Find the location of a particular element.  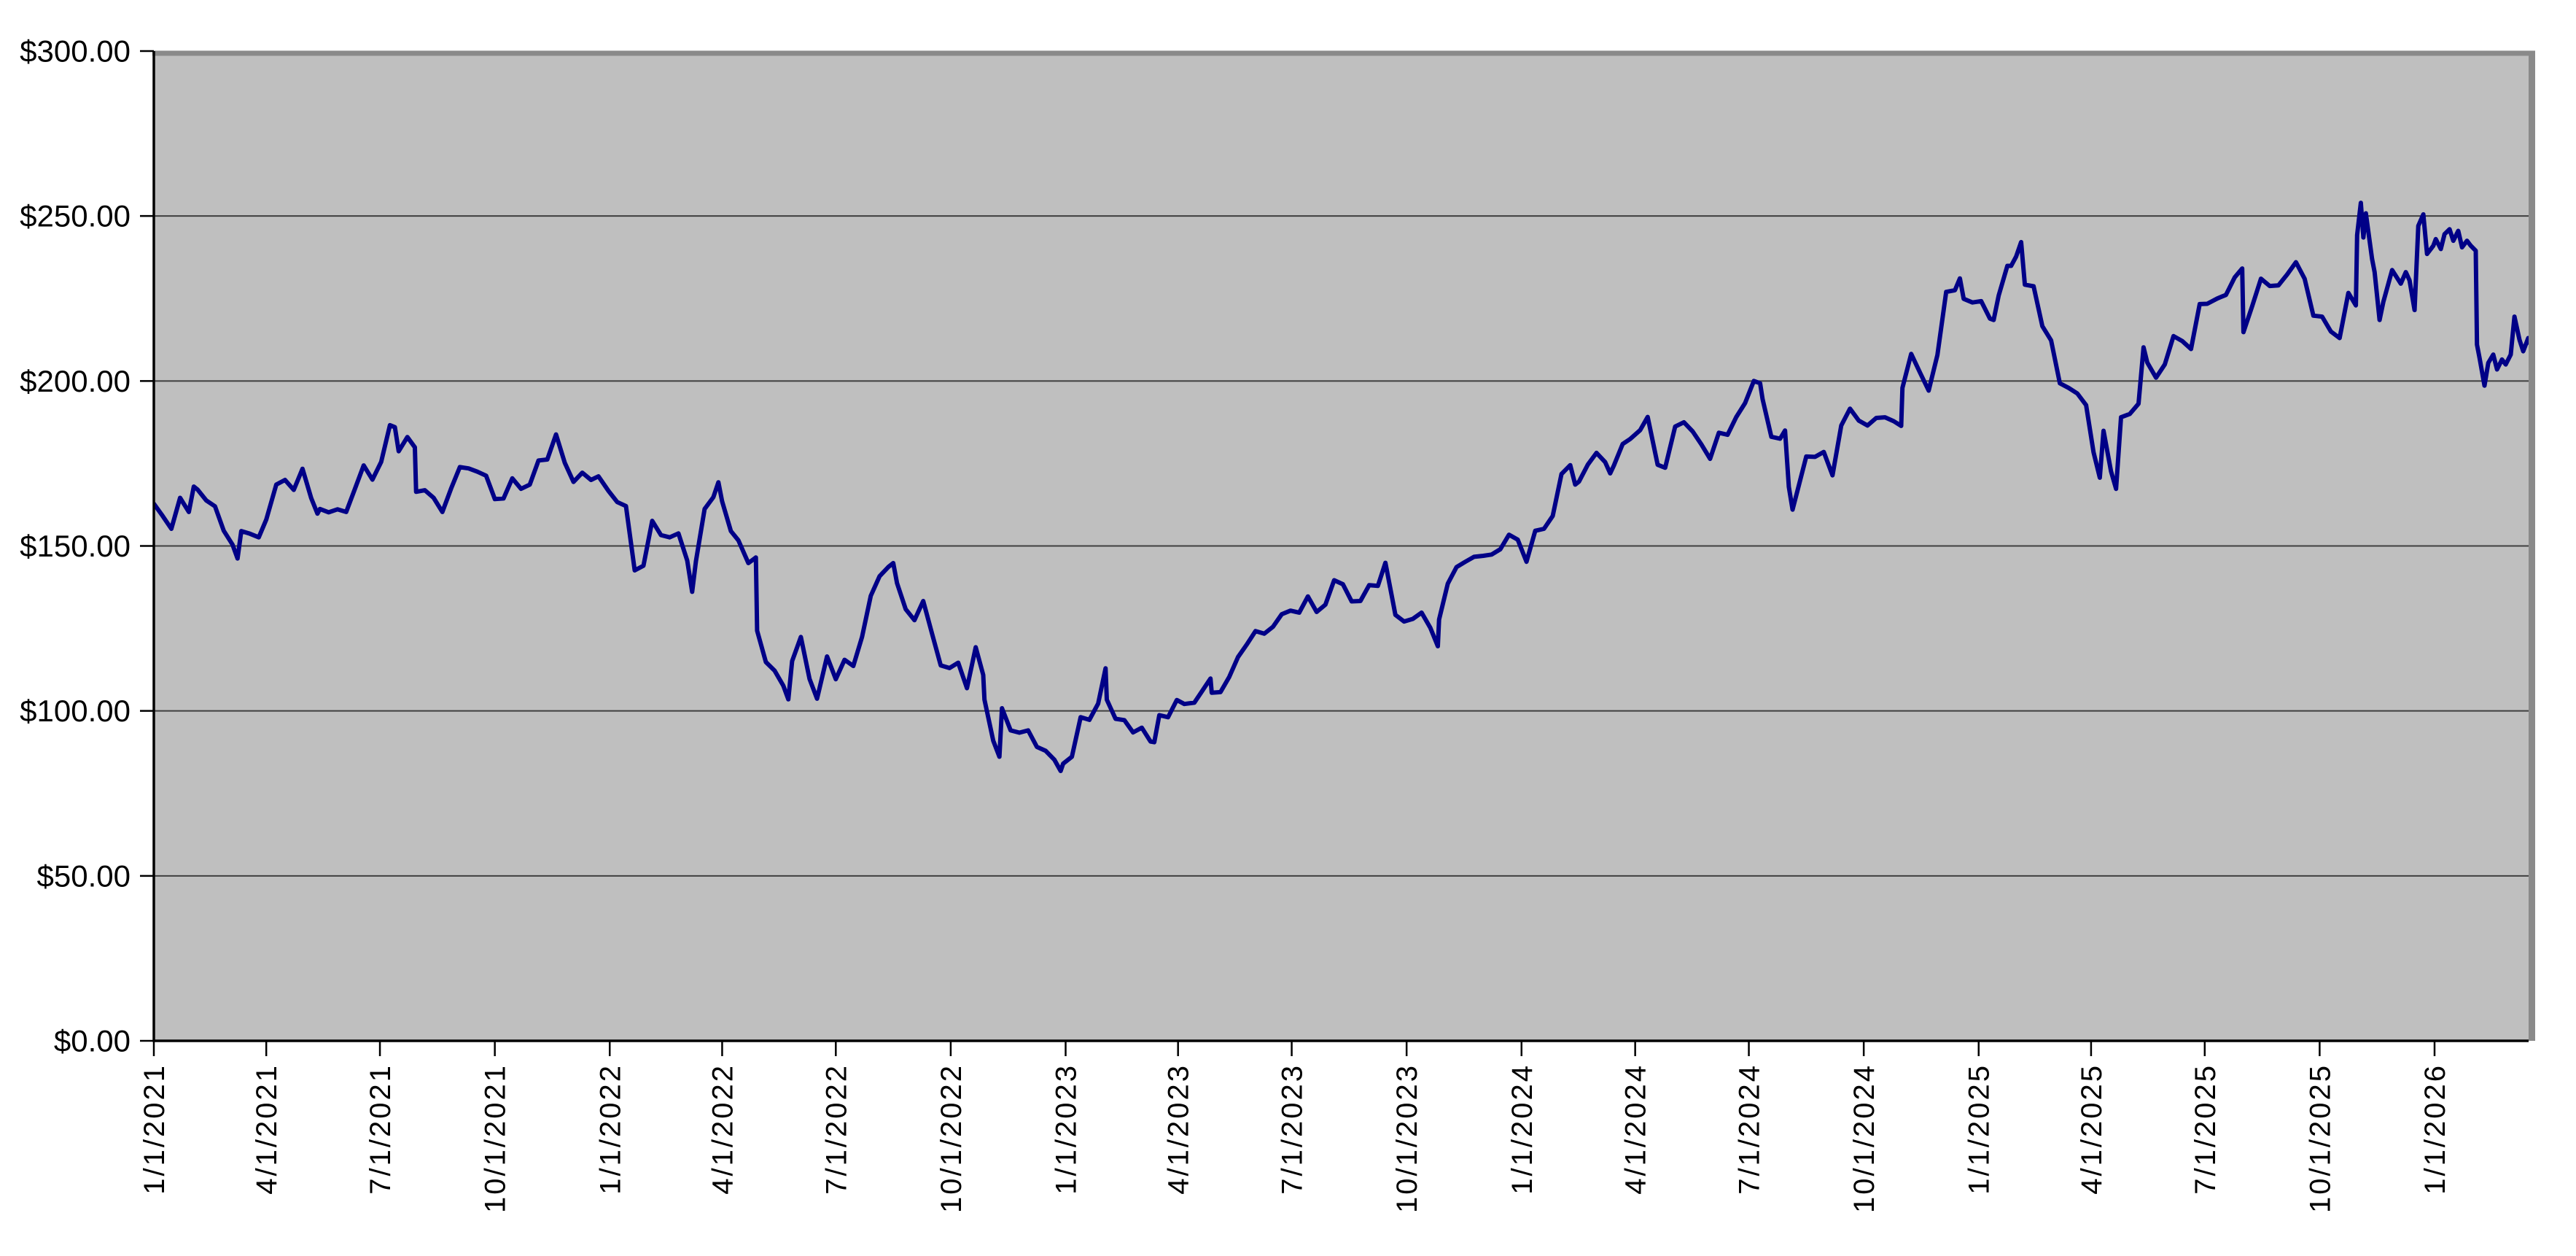

x-axis-label: 4/1/2021 is located at coordinates (267, 1129).